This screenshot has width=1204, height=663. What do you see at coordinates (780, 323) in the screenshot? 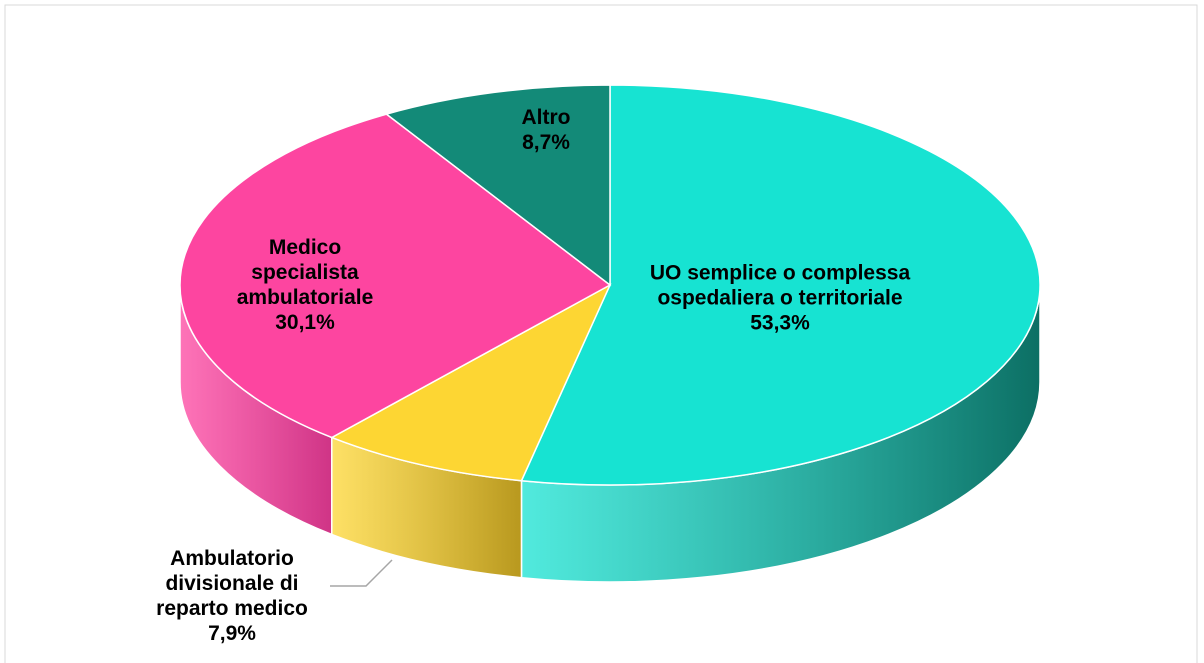
I see `value-label: 53,3%` at bounding box center [780, 323].